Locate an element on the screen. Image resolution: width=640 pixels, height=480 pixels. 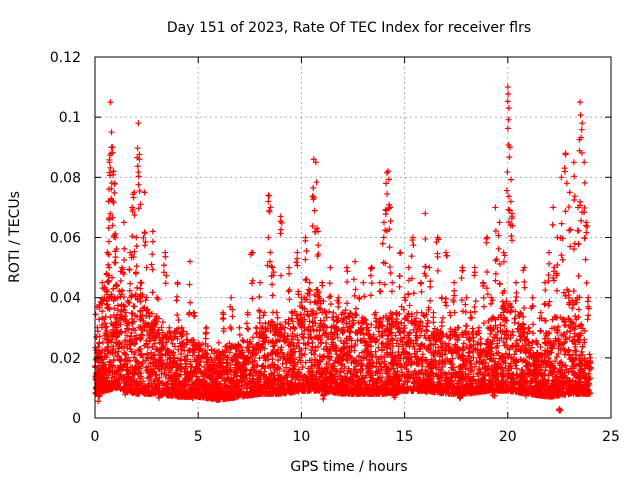
x-axis-label: GPS time / hours is located at coordinates (348, 467).